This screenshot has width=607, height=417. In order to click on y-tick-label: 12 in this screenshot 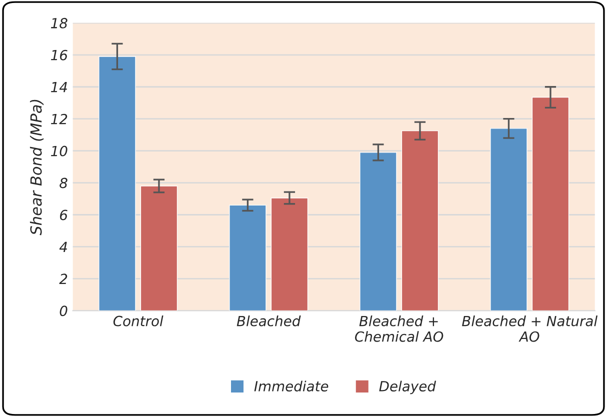, I will do `click(59, 119)`.